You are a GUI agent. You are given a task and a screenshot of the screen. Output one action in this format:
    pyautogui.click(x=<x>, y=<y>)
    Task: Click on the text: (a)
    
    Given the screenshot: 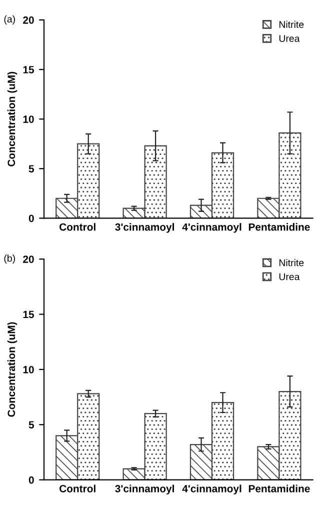 What is the action you would take?
    pyautogui.click(x=9, y=19)
    